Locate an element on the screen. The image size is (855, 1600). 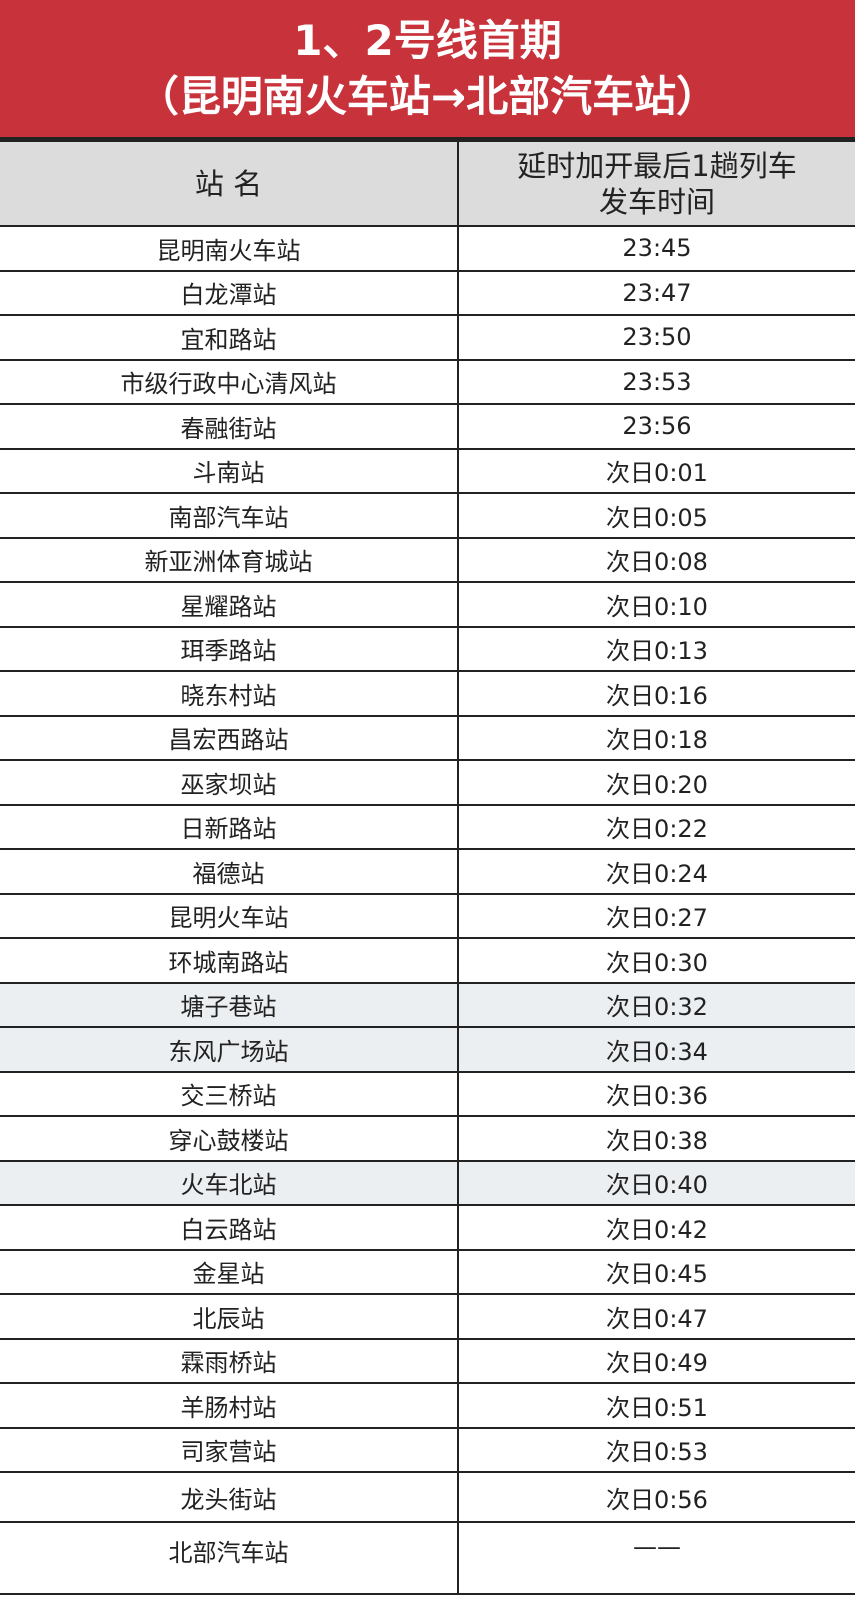
table-row: 霖雨桥站 次日0:49 is located at coordinates (427, 1360).